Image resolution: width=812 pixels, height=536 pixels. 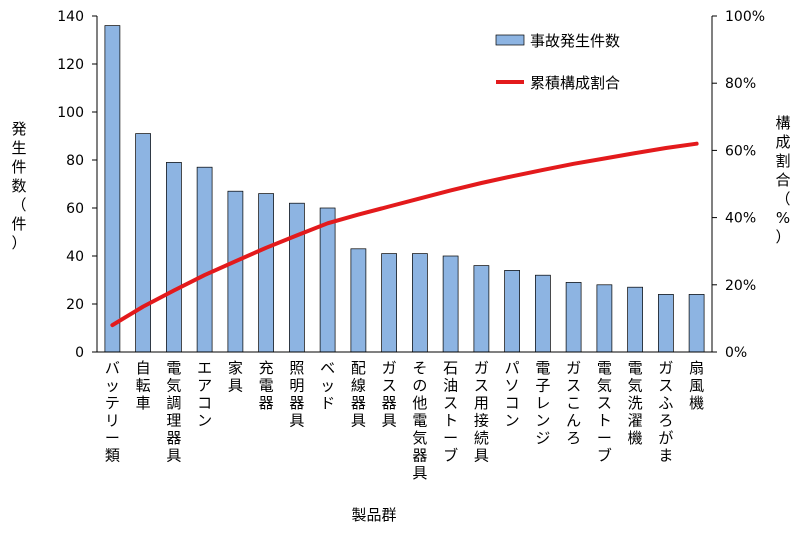 I want to click on category-label: 自転車, so click(x=143, y=385).